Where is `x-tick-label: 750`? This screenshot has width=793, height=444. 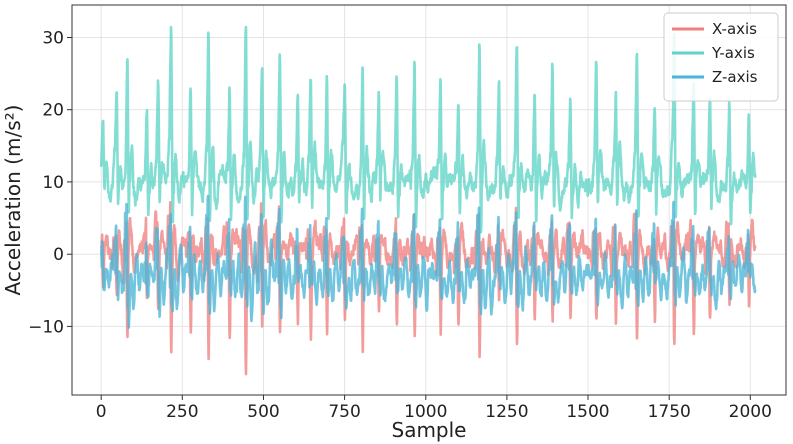
x-tick-label: 750 is located at coordinates (344, 412).